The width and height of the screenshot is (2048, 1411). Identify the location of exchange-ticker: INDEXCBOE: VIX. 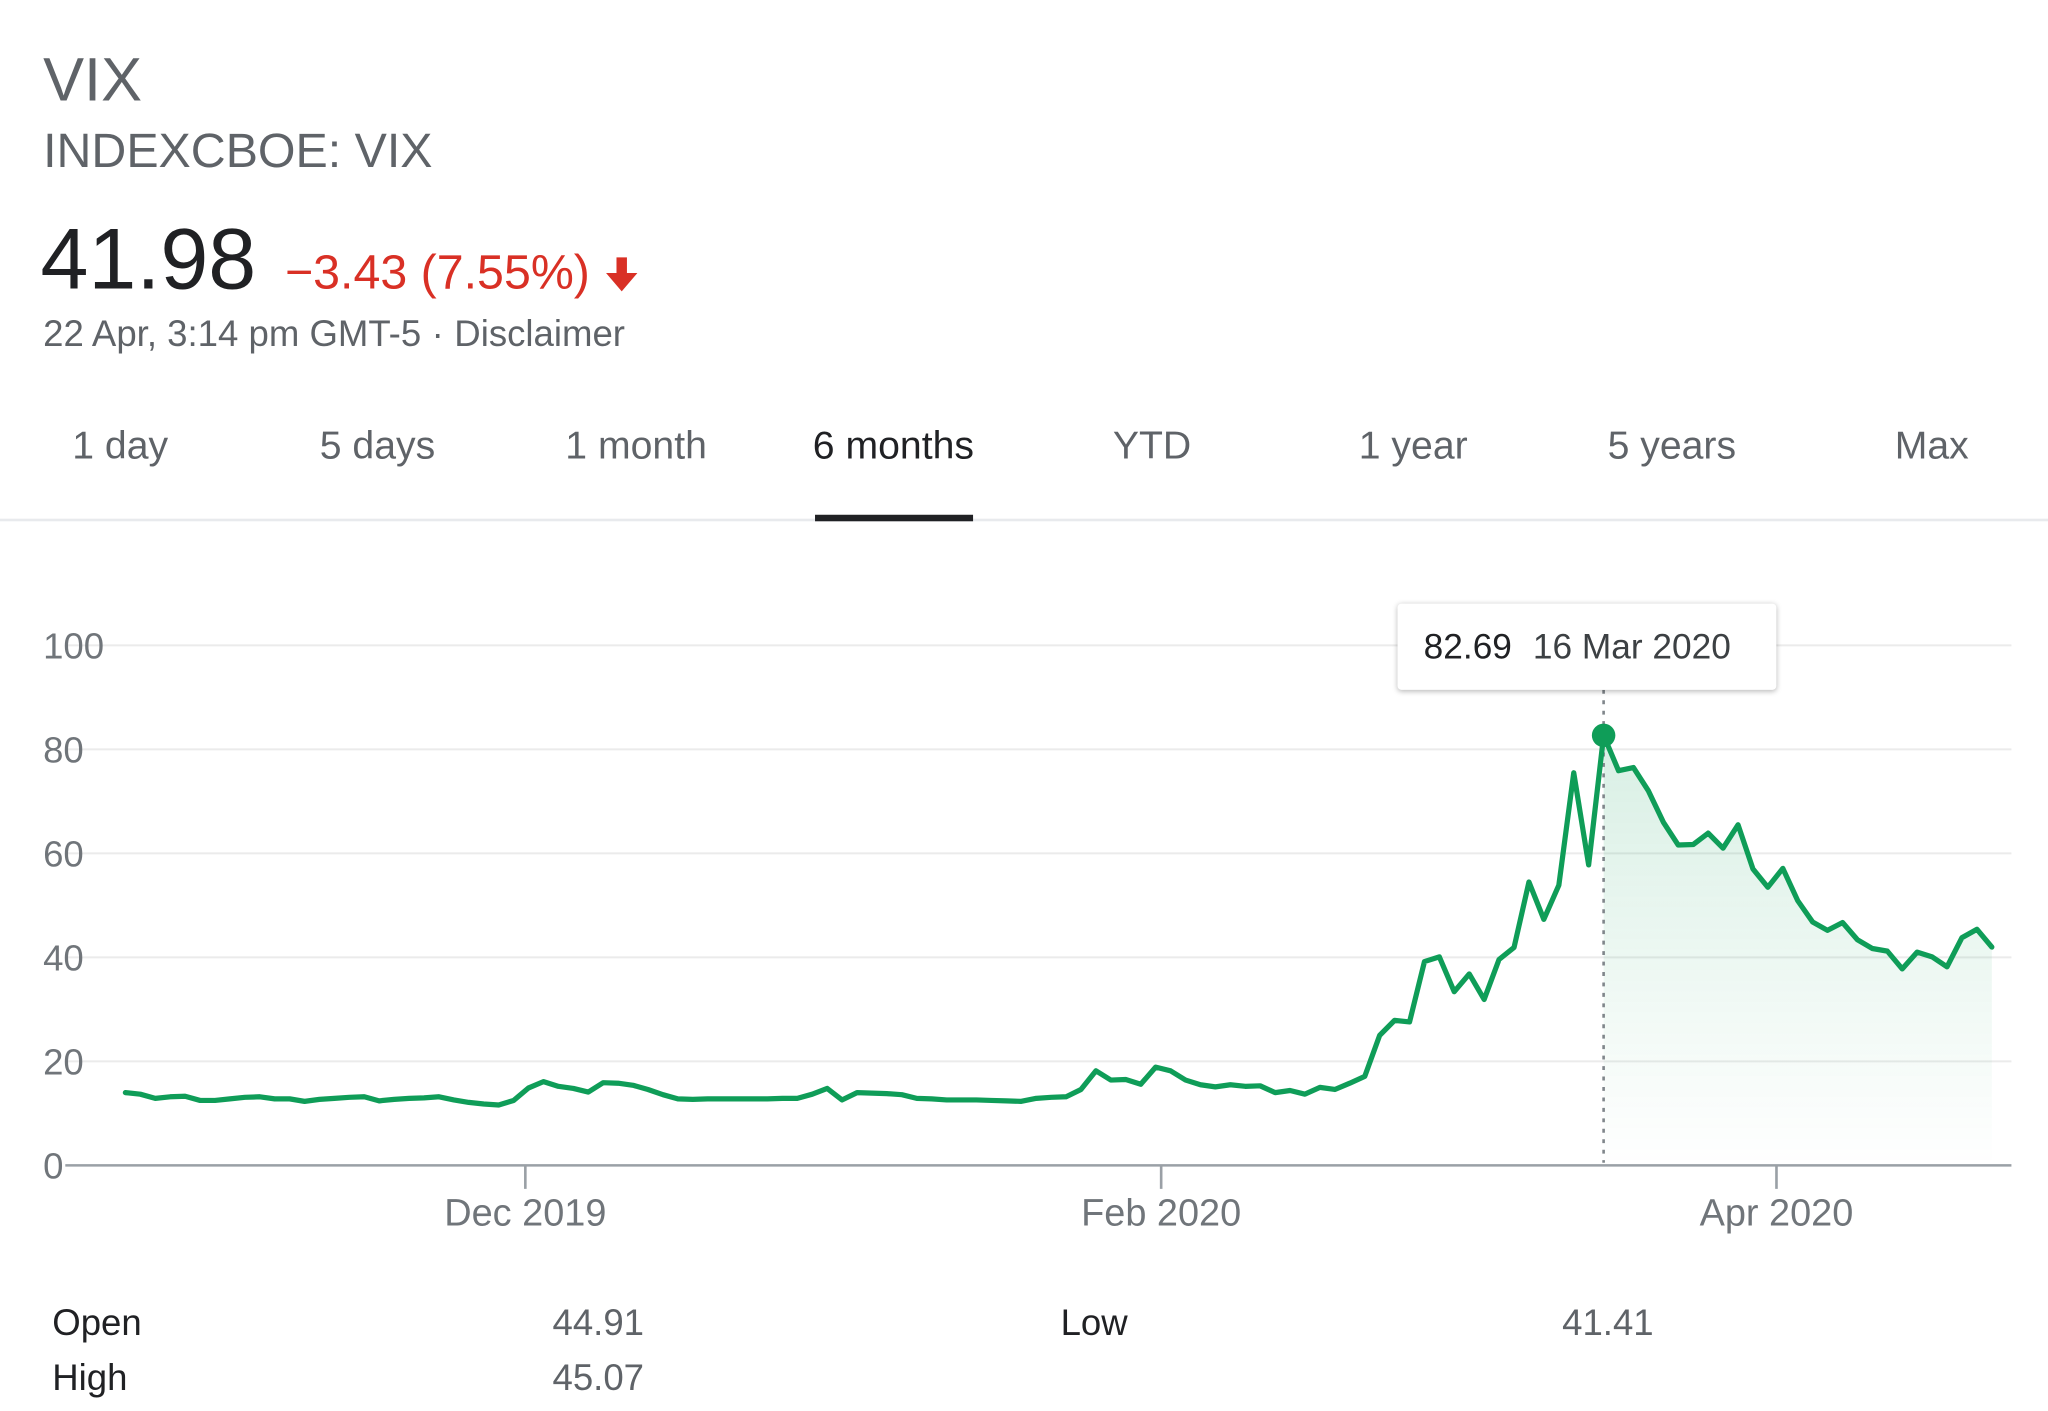
(238, 151).